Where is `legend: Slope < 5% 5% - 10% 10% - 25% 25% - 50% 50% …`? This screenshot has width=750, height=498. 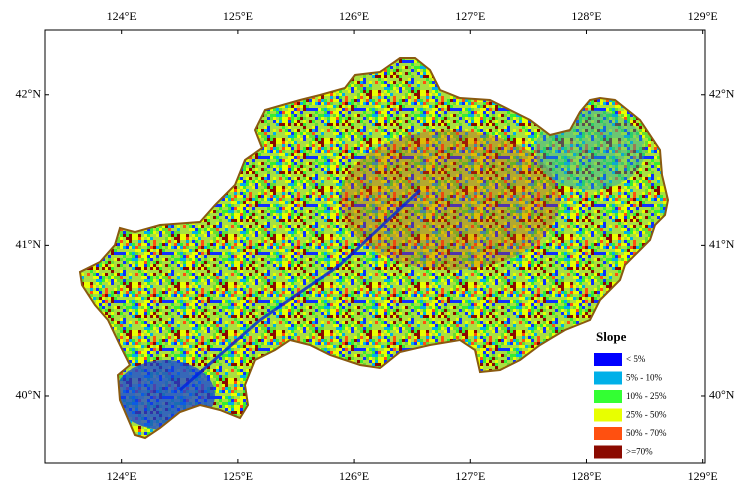
legend: Slope < 5% 5% - 10% 10% - 25% 25% - 50% 50% … is located at coordinates (643, 392).